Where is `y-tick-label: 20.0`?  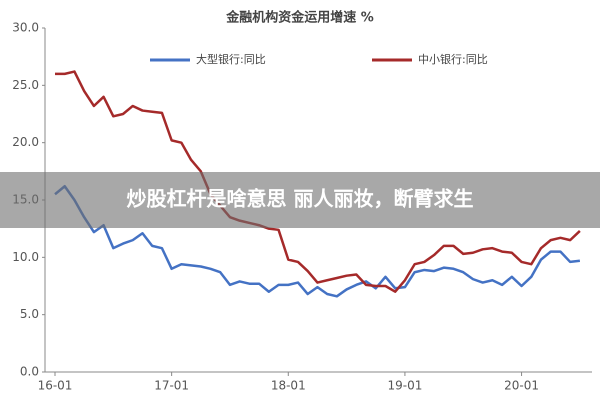
y-tick-label: 20.0 is located at coordinates (25, 142).